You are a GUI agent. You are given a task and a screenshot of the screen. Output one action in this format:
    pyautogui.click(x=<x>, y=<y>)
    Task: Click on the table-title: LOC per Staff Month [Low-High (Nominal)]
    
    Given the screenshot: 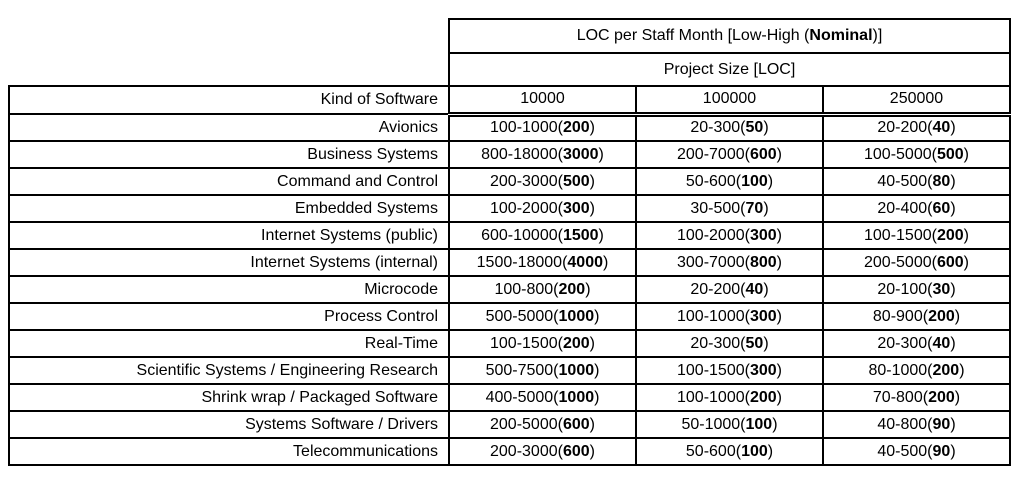 What is the action you would take?
    pyautogui.click(x=729, y=36)
    